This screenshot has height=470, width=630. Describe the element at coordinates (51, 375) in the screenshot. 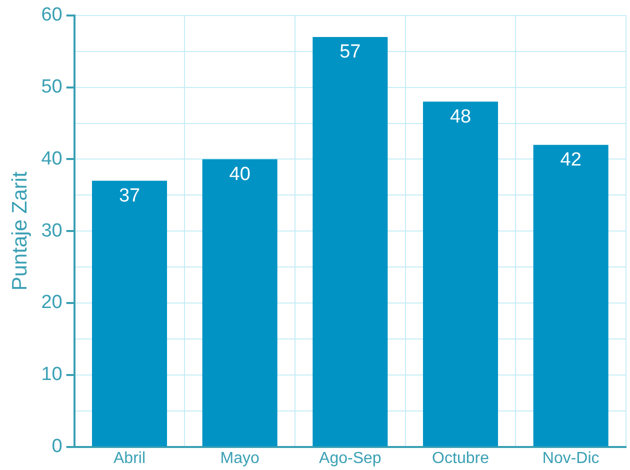

I see `y-tick-label: 10` at that location.